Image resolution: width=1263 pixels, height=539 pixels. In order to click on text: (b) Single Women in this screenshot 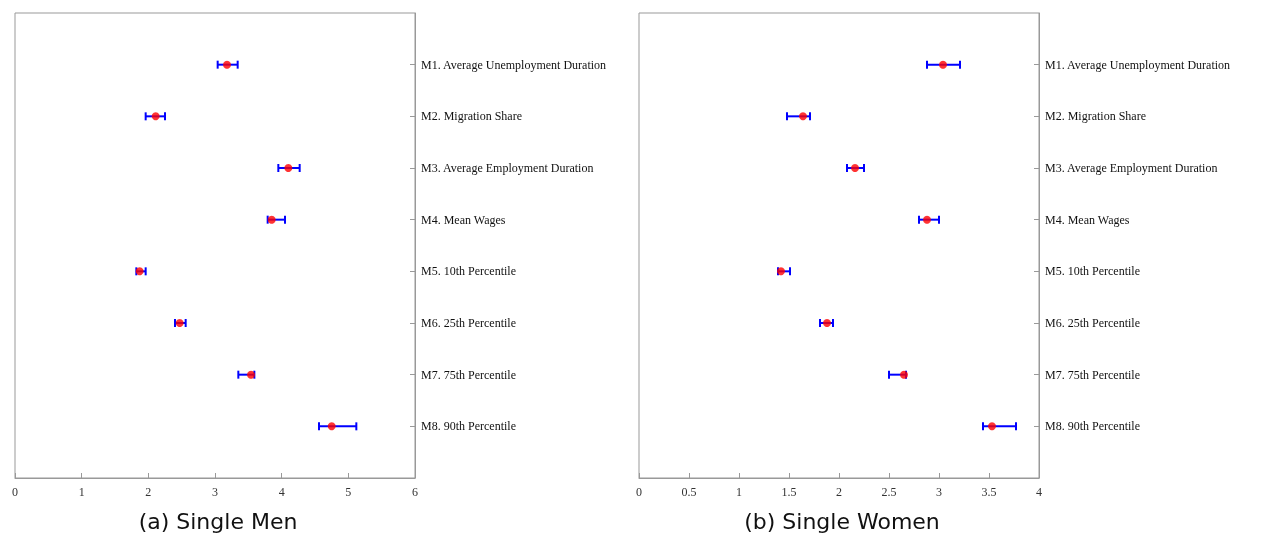, I will do `click(842, 521)`.